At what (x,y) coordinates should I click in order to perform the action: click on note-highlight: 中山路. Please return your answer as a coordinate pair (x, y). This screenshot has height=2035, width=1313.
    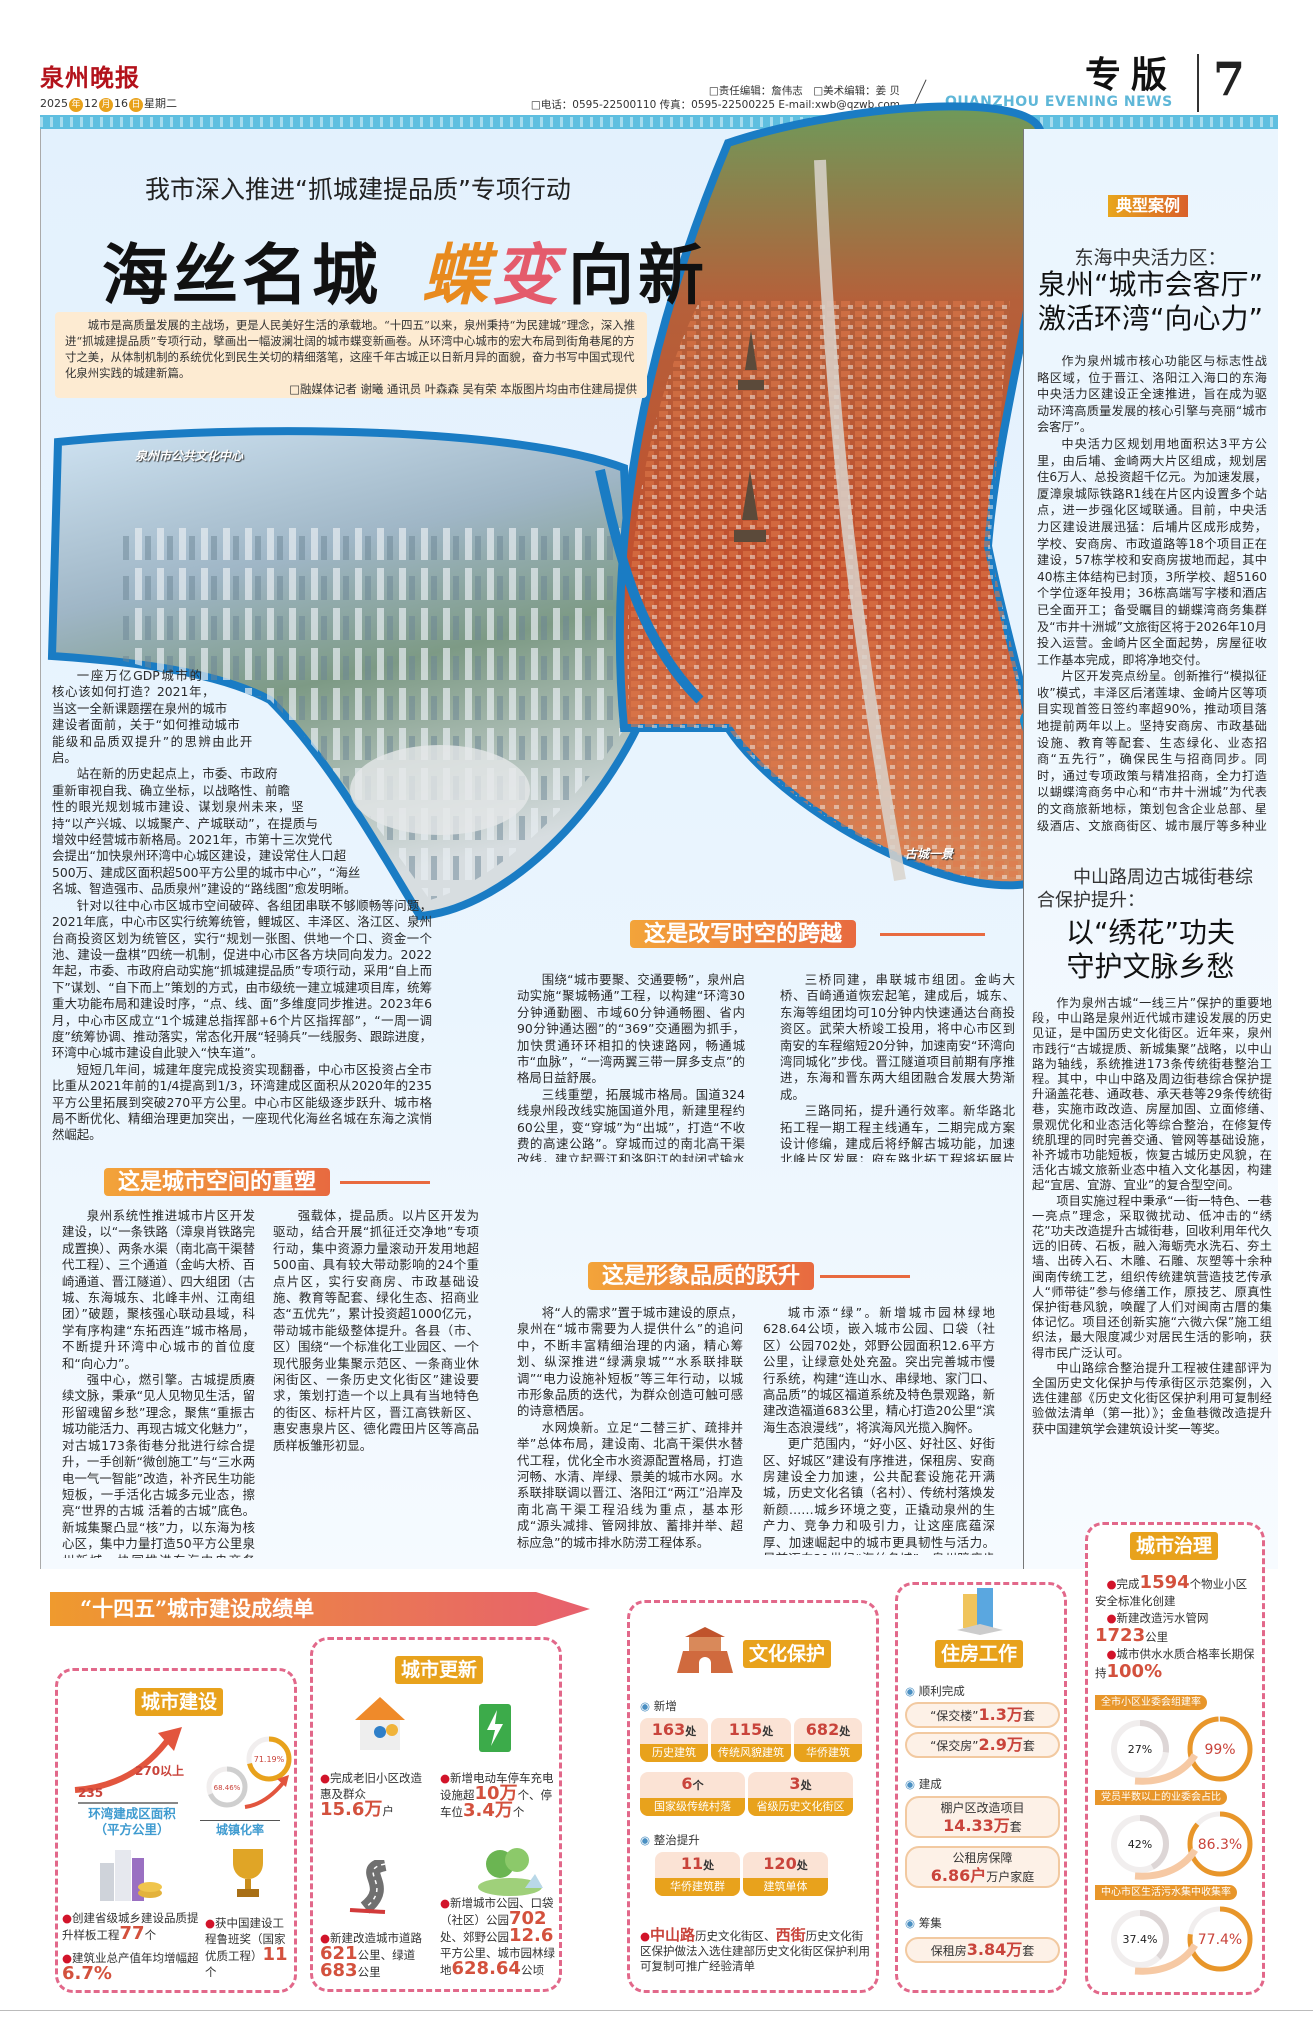
    Looking at the image, I should click on (673, 1935).